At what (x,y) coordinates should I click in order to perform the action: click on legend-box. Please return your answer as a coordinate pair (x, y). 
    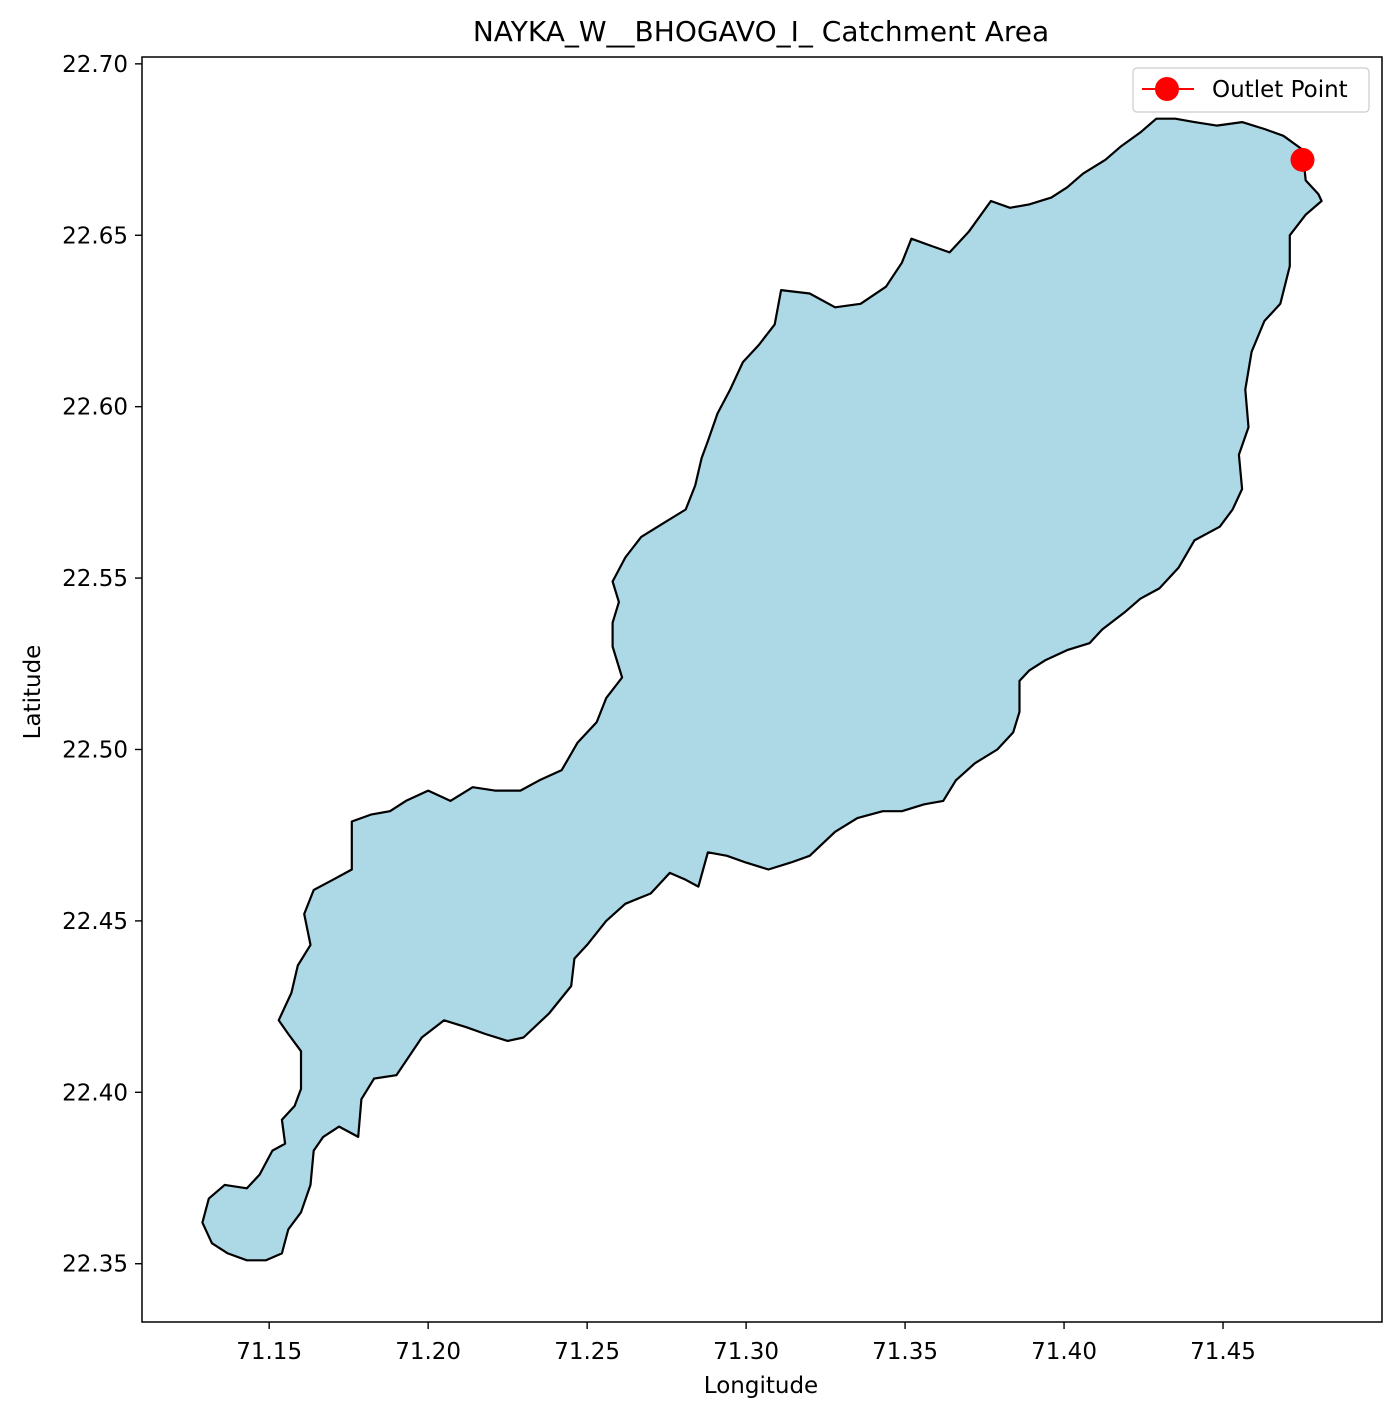
    Looking at the image, I should click on (1251, 90).